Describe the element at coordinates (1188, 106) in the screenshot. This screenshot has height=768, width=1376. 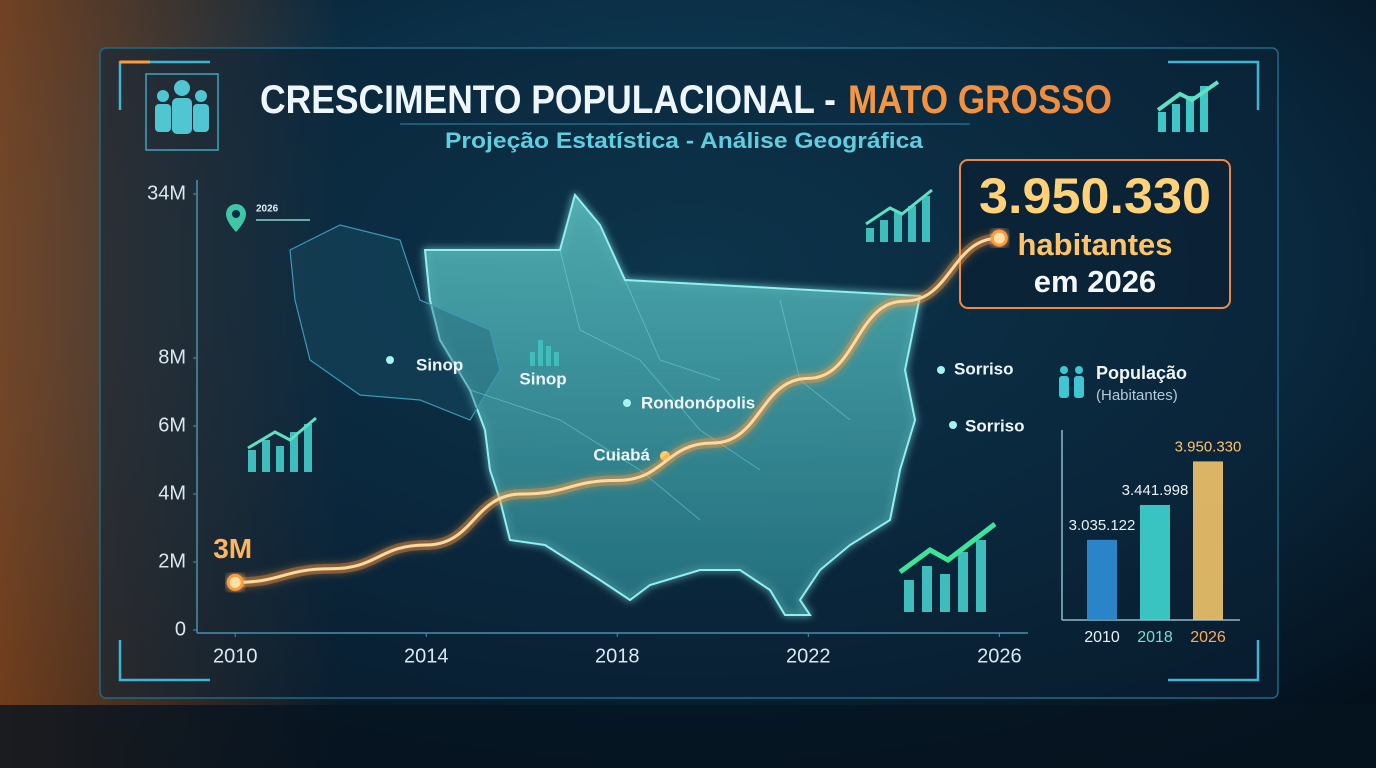
I see `growth-icon` at that location.